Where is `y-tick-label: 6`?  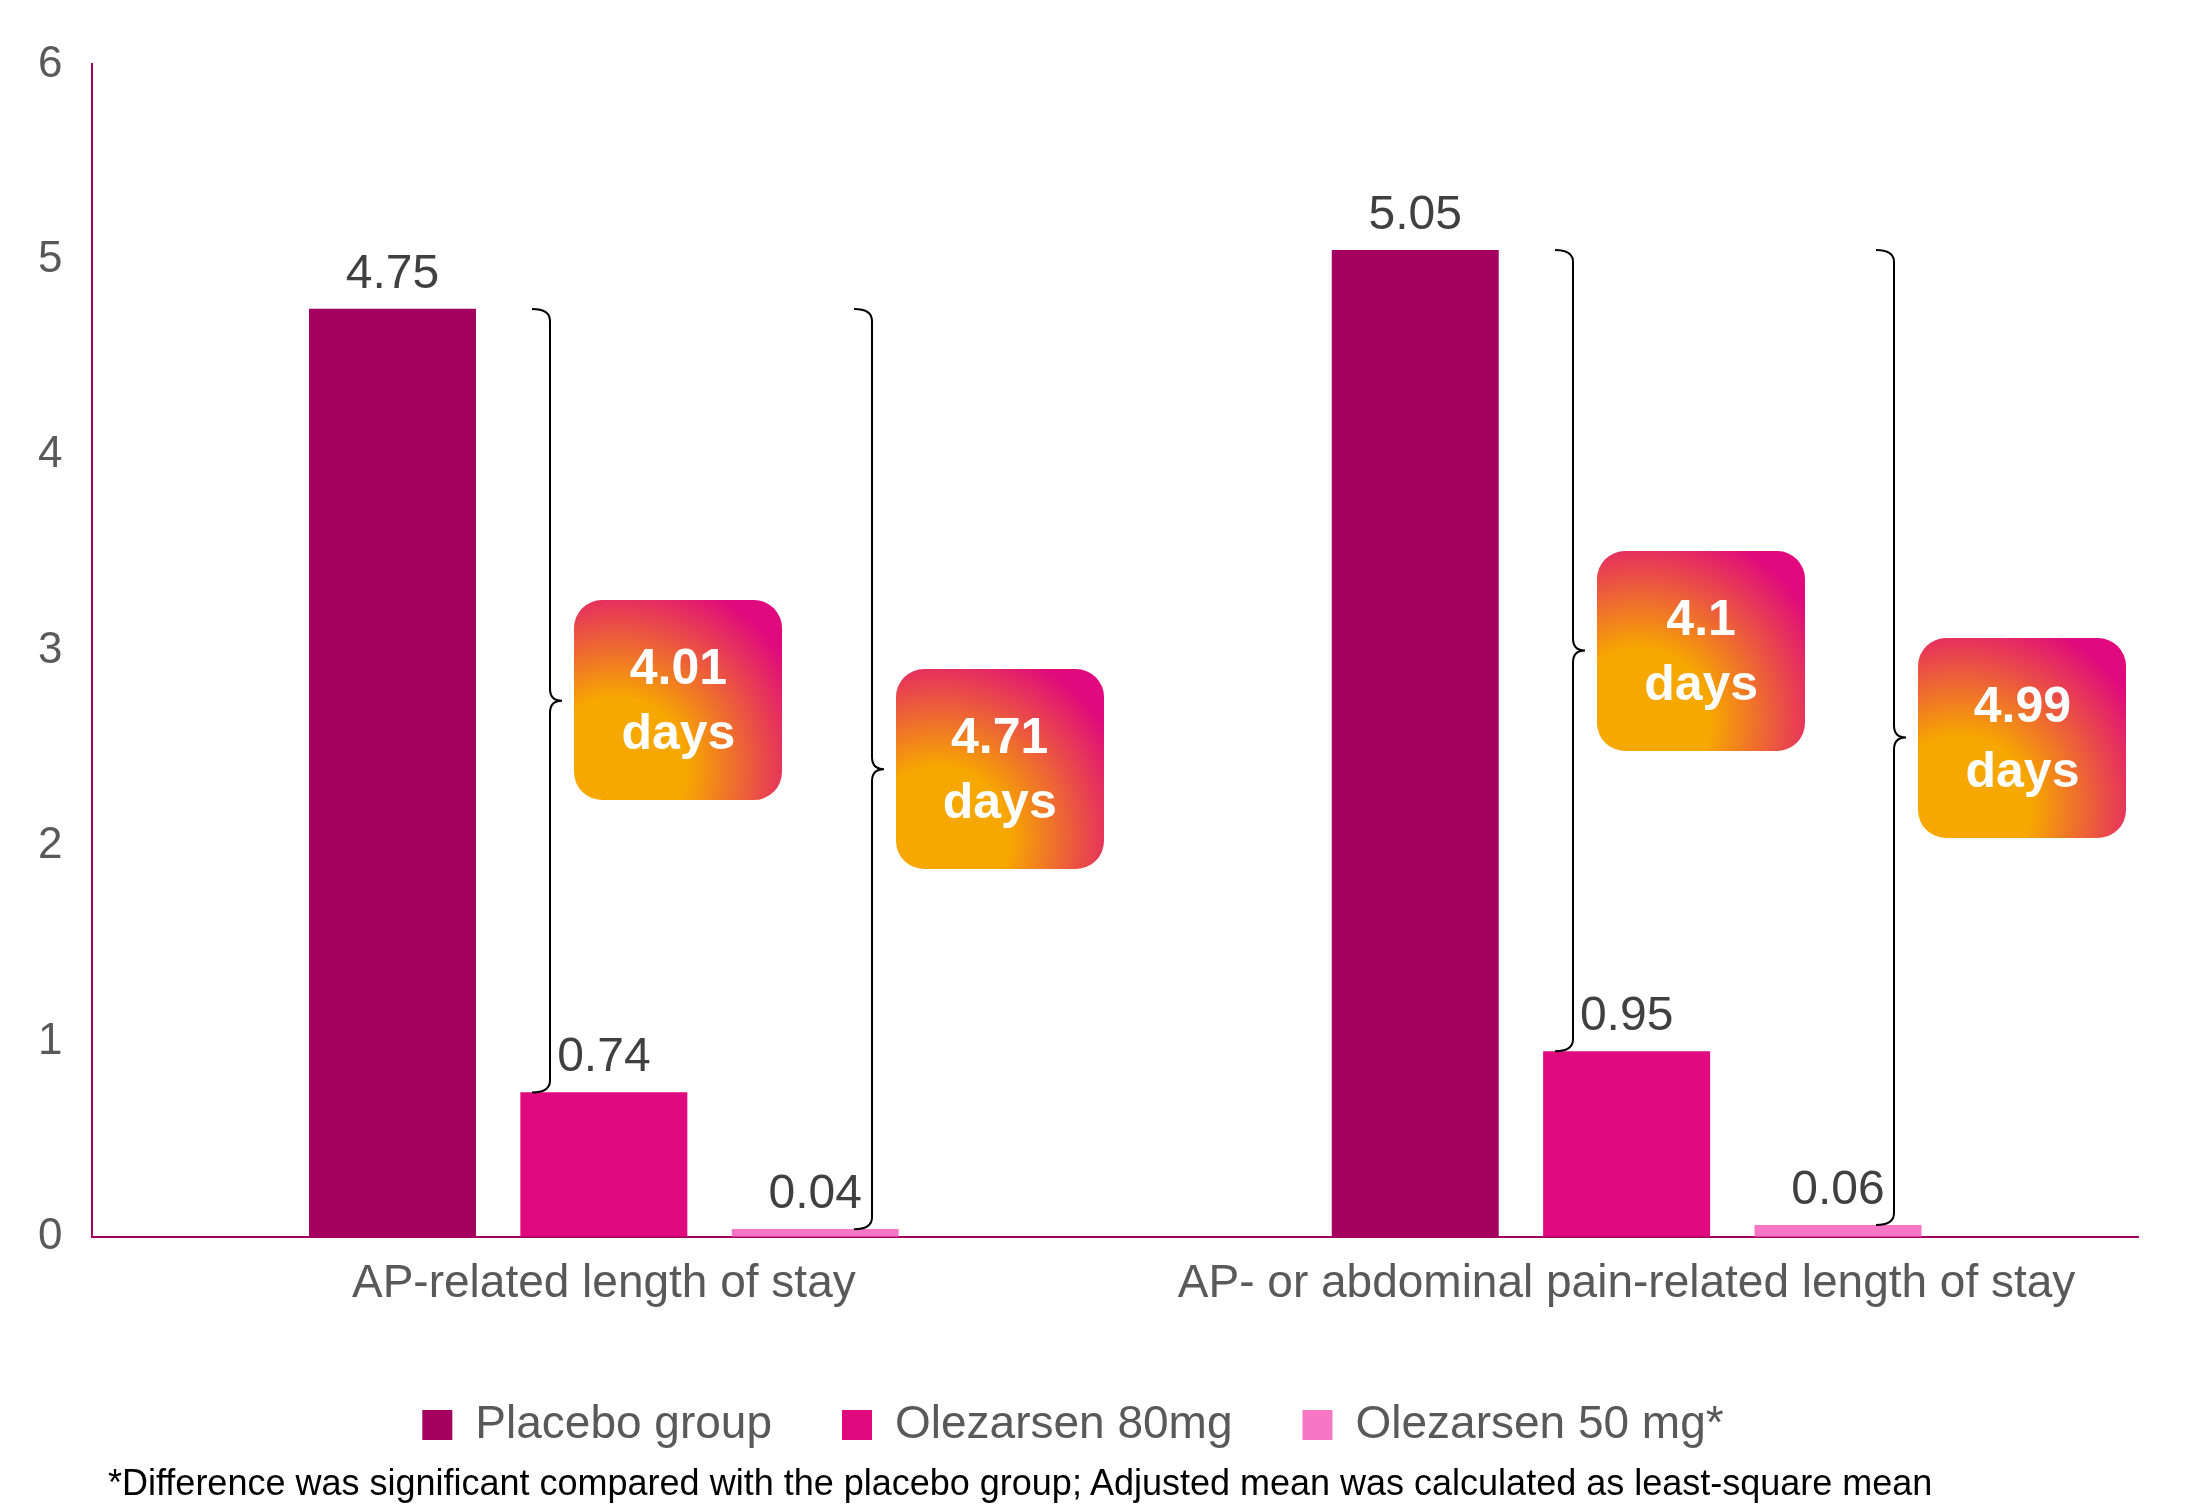
y-tick-label: 6 is located at coordinates (50, 61).